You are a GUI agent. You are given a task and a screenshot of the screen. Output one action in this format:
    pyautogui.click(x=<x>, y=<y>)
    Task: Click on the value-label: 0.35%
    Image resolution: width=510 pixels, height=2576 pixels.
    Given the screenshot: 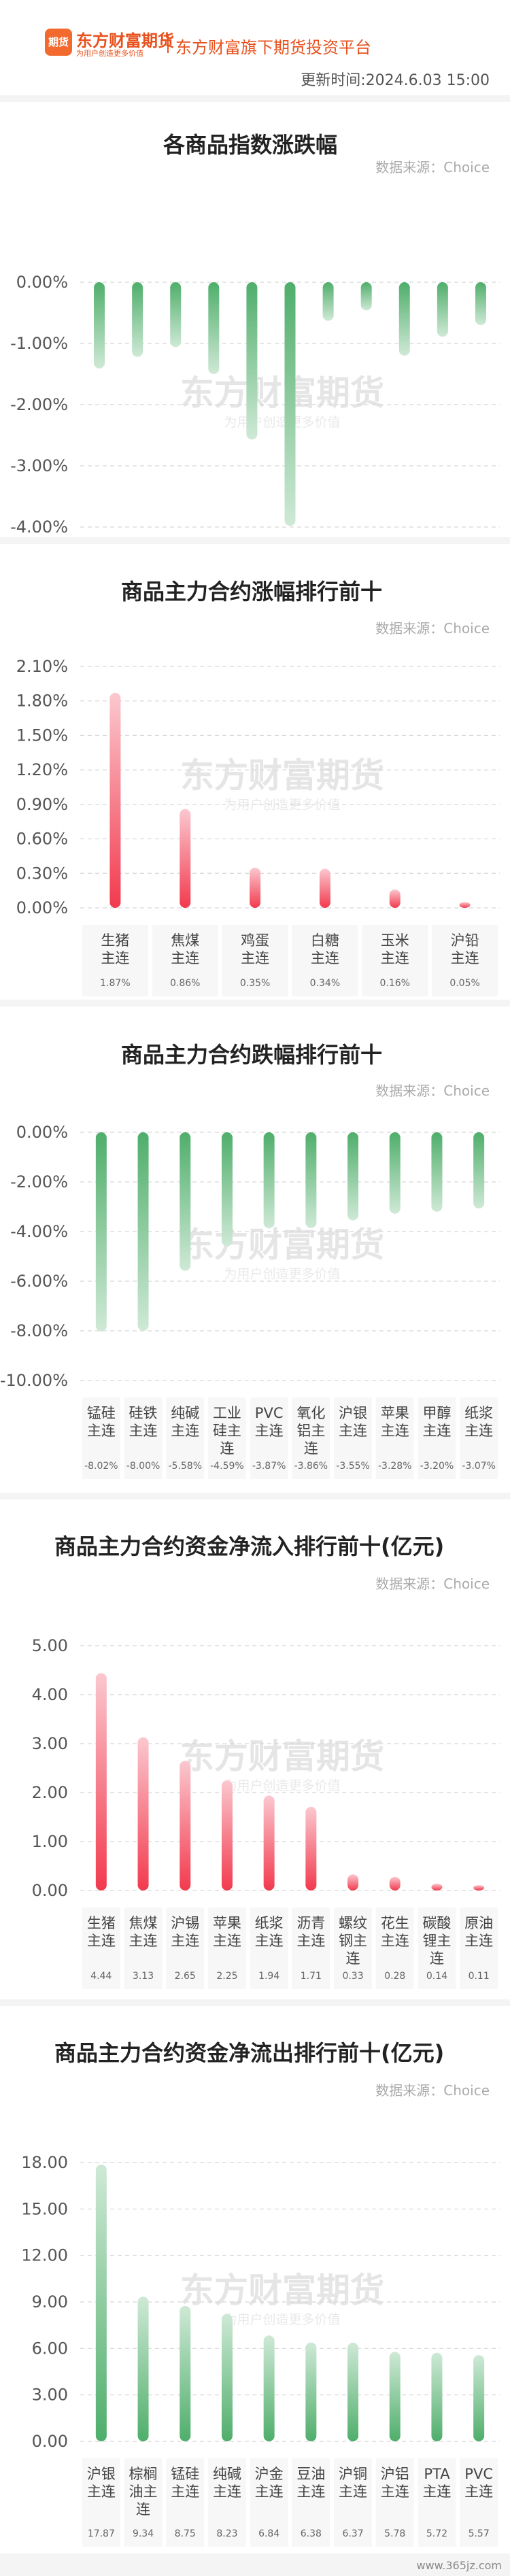 What is the action you would take?
    pyautogui.click(x=255, y=983)
    